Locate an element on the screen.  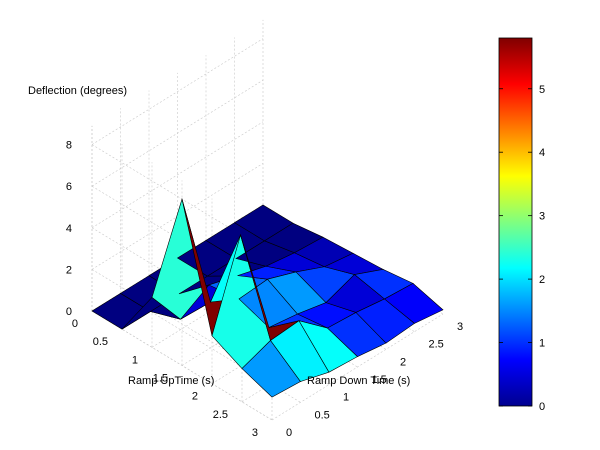
x-axis-label: Ramp UpTime (s) is located at coordinates (171, 381).